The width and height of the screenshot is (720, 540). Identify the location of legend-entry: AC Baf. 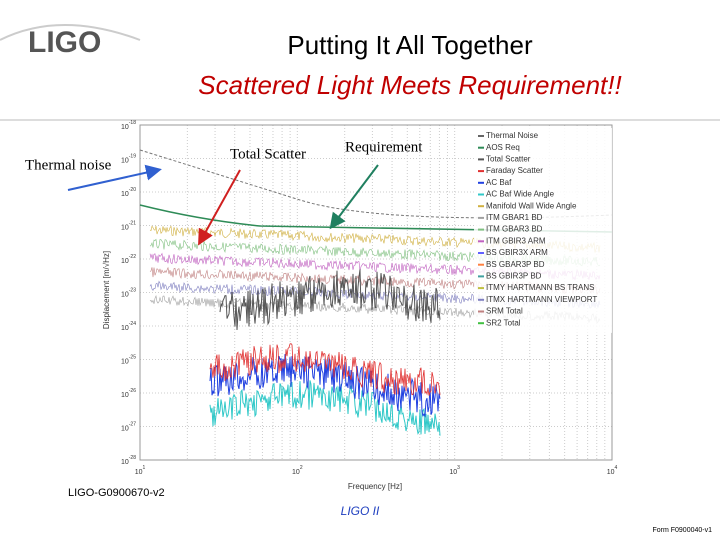
(499, 182).